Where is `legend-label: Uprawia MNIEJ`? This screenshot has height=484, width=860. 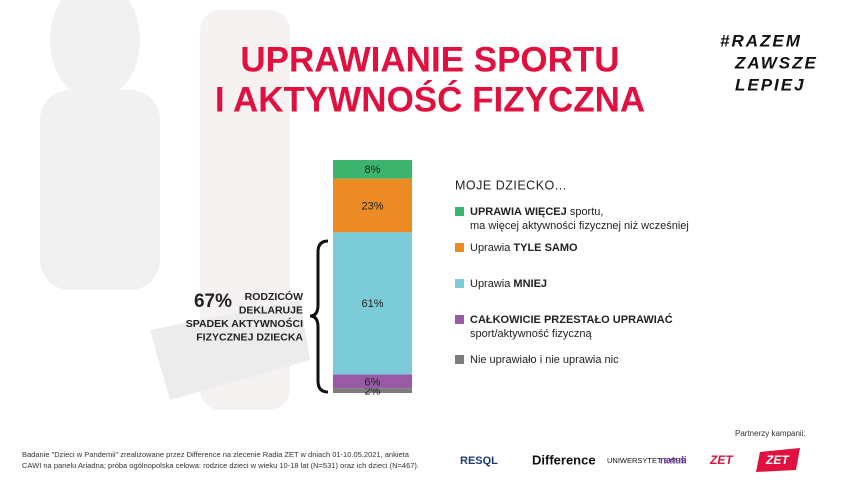
legend-label: Uprawia MNIEJ is located at coordinates (508, 284).